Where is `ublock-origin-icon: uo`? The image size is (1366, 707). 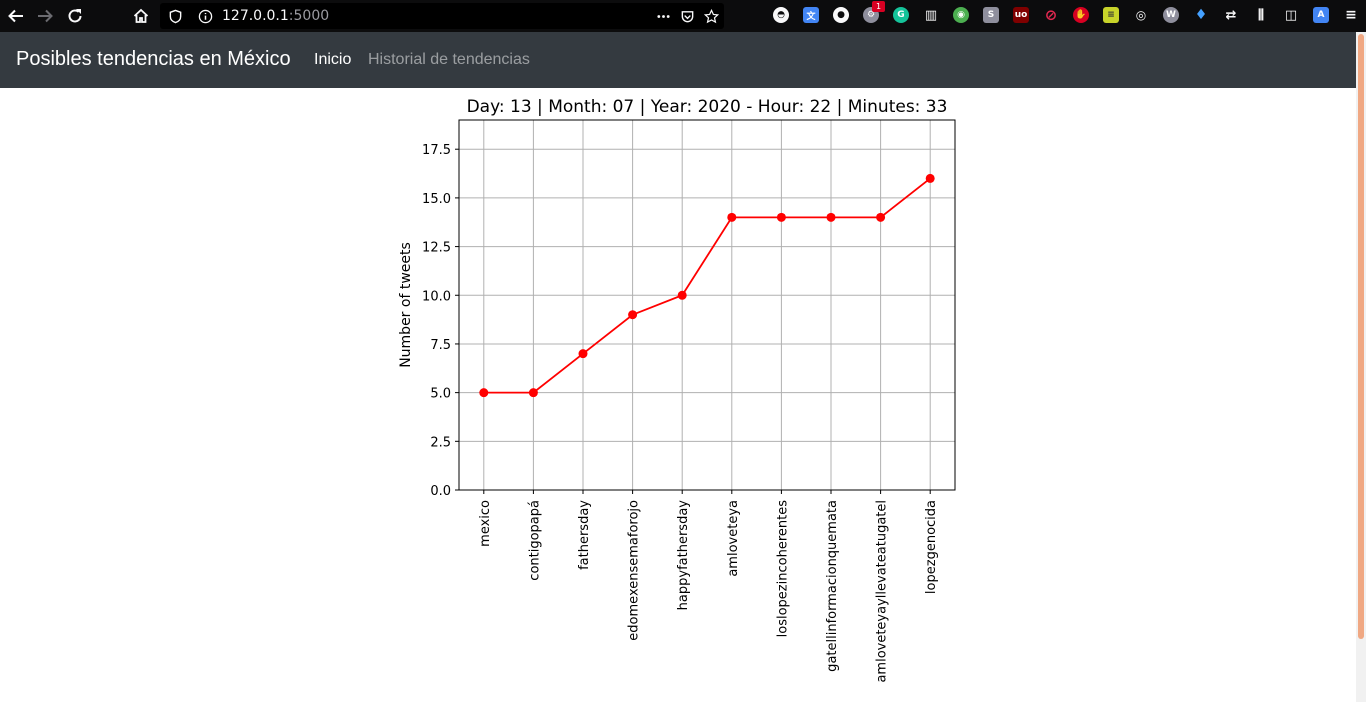 ublock-origin-icon: uo is located at coordinates (1021, 15).